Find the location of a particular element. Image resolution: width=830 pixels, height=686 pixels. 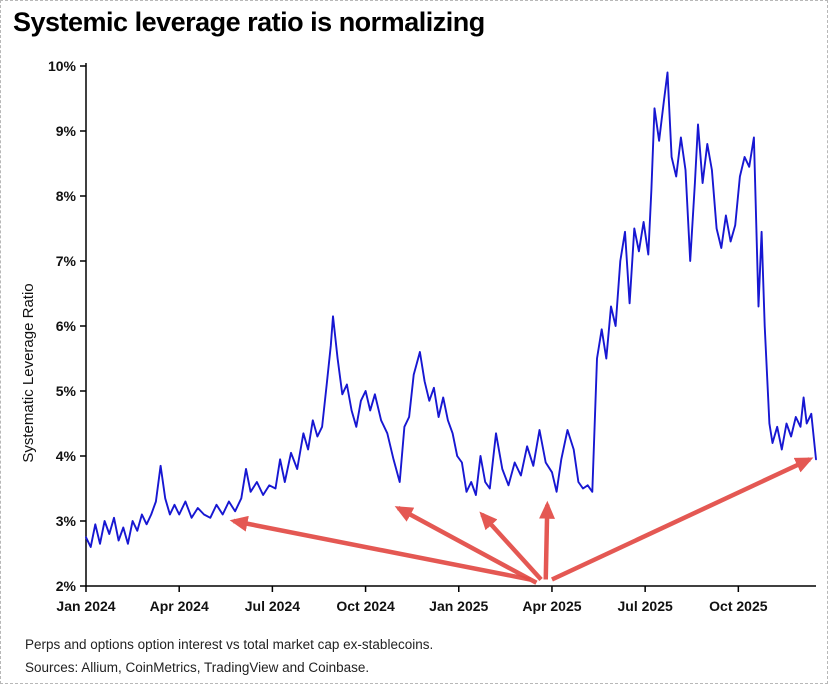

chart-title: Systemic leverage ratio is normalizing is located at coordinates (249, 22).